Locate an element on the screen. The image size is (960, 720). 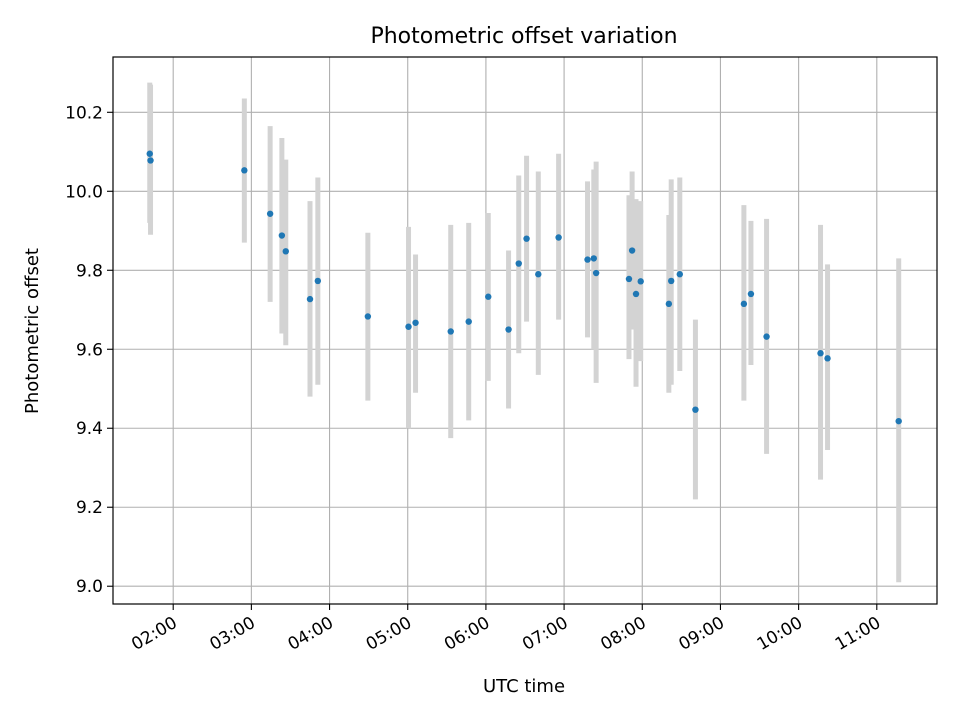
y-axis-ticks: 9.0 9.2 9.4 9.6 9.8 10.0 10.2 is located at coordinates (89, 350).